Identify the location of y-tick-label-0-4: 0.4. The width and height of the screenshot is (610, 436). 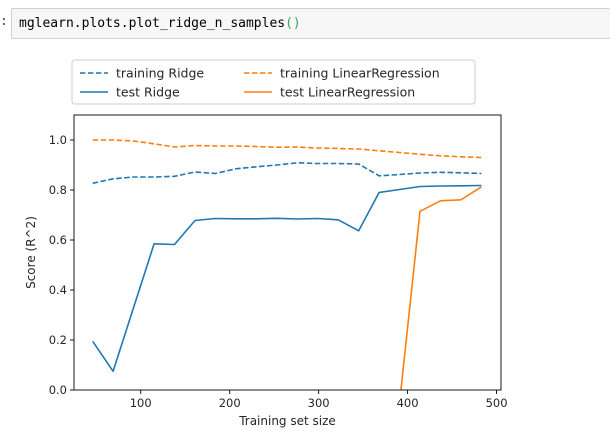
(58, 290).